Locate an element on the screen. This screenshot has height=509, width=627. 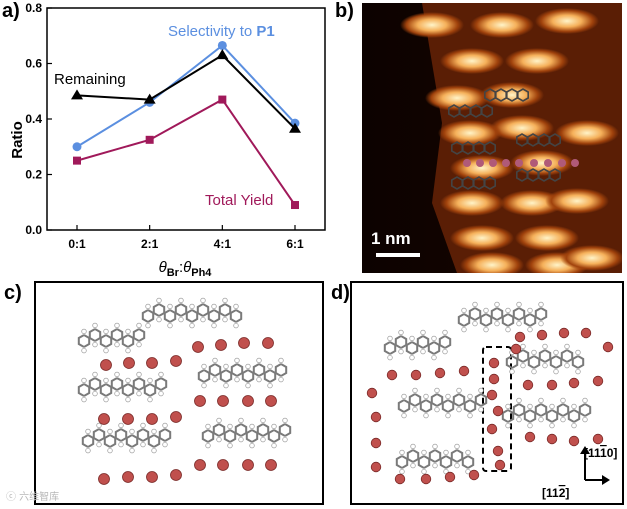
y-tick-label: 0.2 is located at coordinates (33, 175).